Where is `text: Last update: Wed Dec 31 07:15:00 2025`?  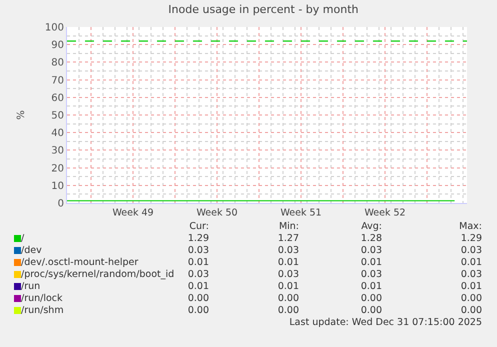 text: Last update: Wed Dec 31 07:15:00 2025 is located at coordinates (385, 322).